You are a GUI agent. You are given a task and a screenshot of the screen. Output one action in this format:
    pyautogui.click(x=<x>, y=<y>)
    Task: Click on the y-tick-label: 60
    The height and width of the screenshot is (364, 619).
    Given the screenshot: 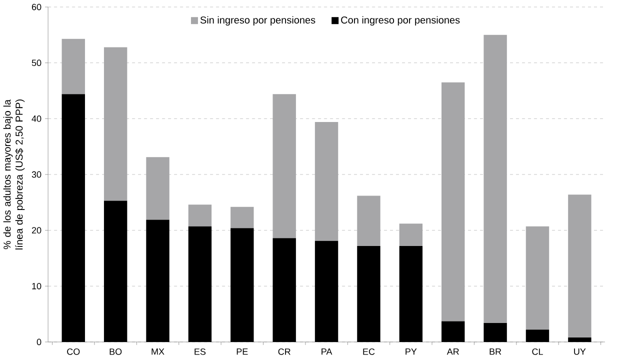 What is the action you would take?
    pyautogui.click(x=37, y=7)
    